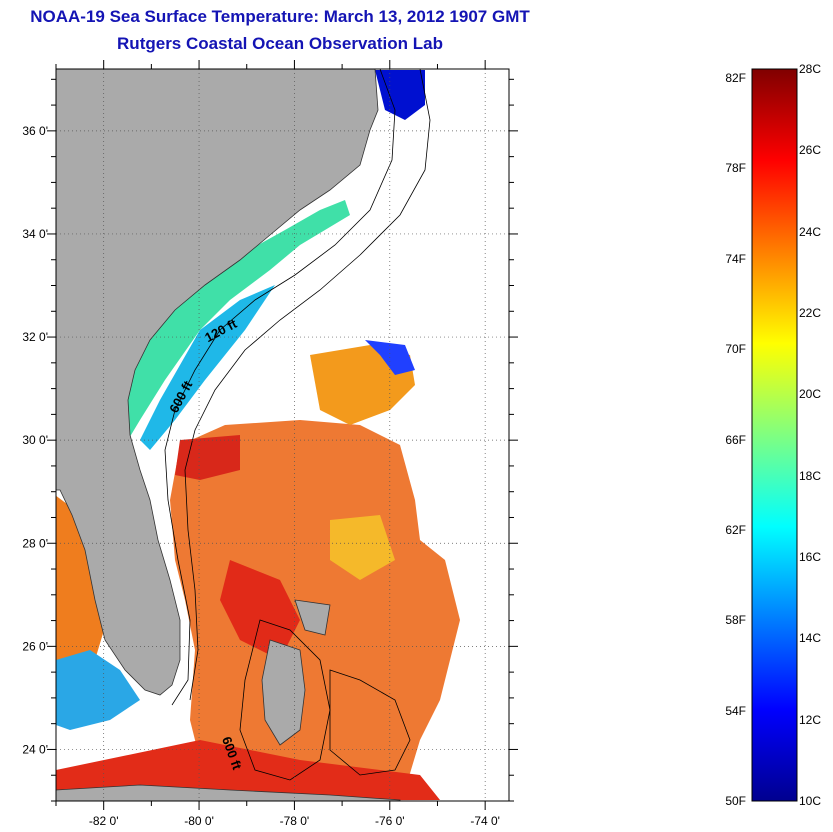 This screenshot has height=832, width=833. I want to click on colorbar-f-label: 54F, so click(735, 710).